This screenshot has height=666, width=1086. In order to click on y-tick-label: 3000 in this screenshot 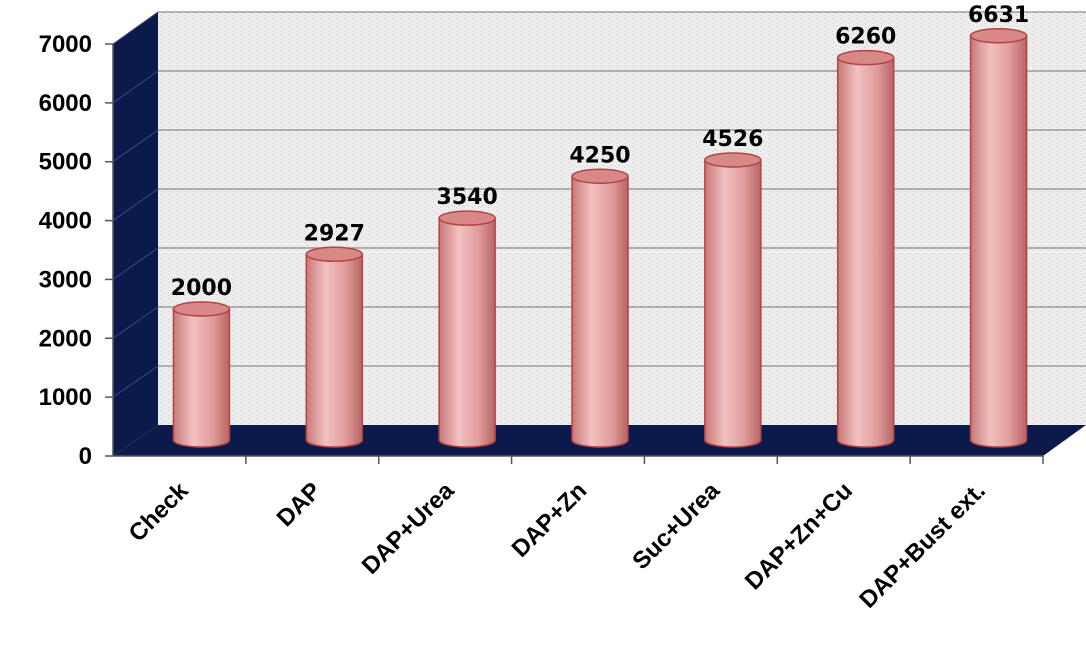, I will do `click(65, 279)`.